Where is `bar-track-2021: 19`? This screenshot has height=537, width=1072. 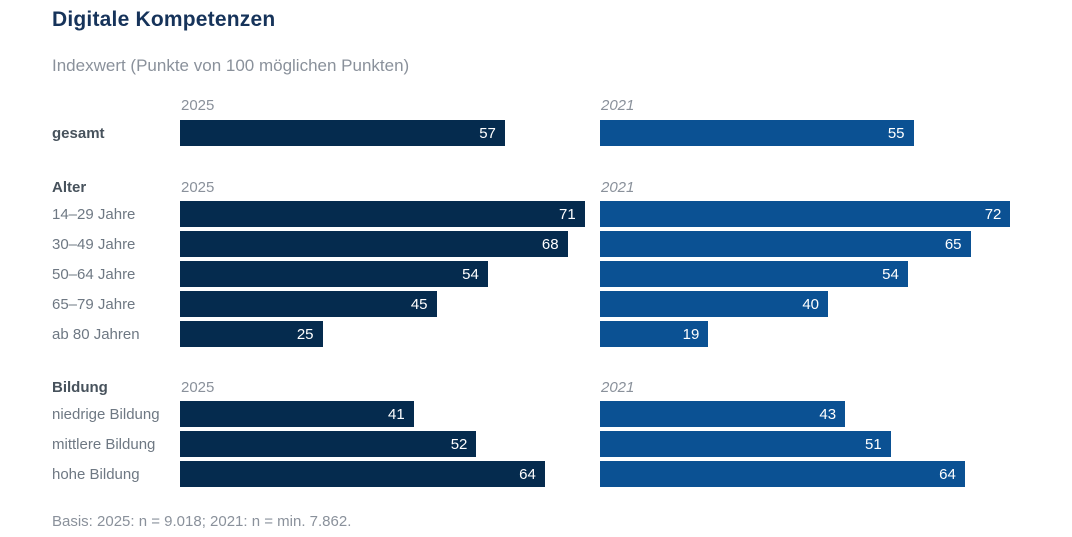
bar-track-2021: 19 is located at coordinates (836, 334).